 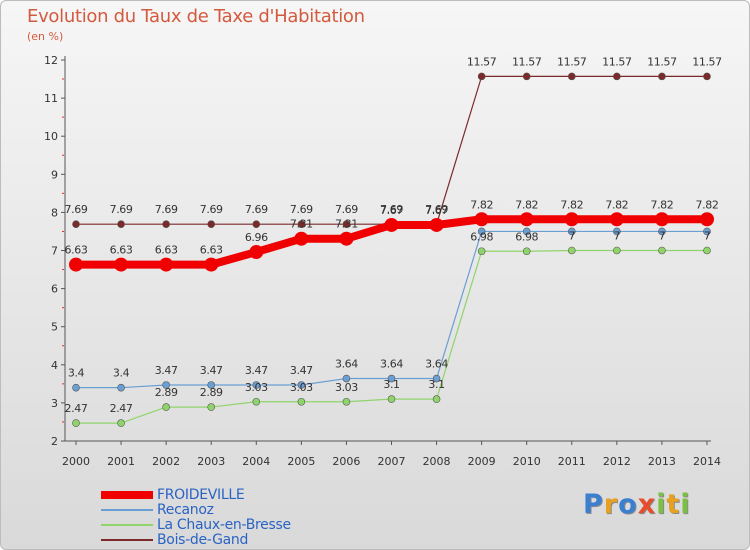 What do you see at coordinates (673, 504) in the screenshot?
I see `logo-letter: t` at bounding box center [673, 504].